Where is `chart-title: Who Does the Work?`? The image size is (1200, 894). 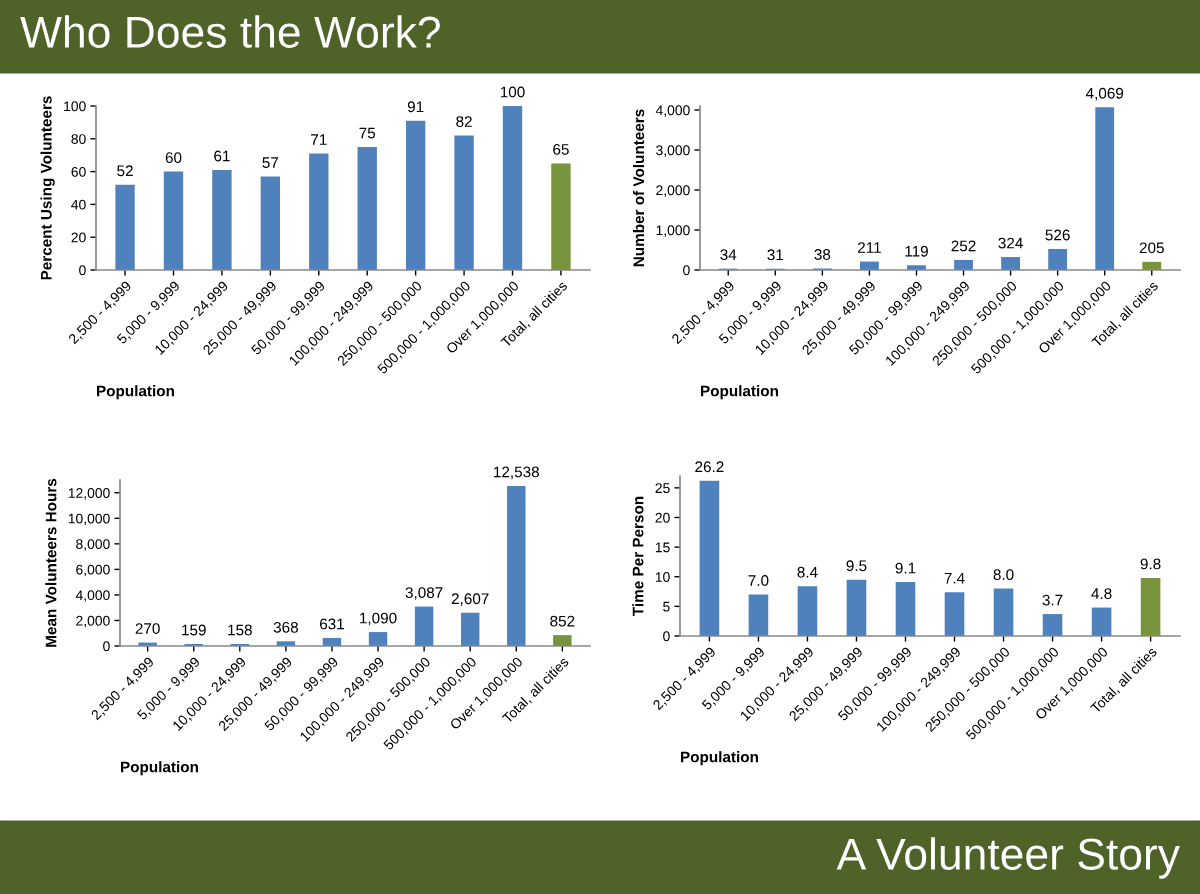 chart-title: Who Does the Work? is located at coordinates (230, 31).